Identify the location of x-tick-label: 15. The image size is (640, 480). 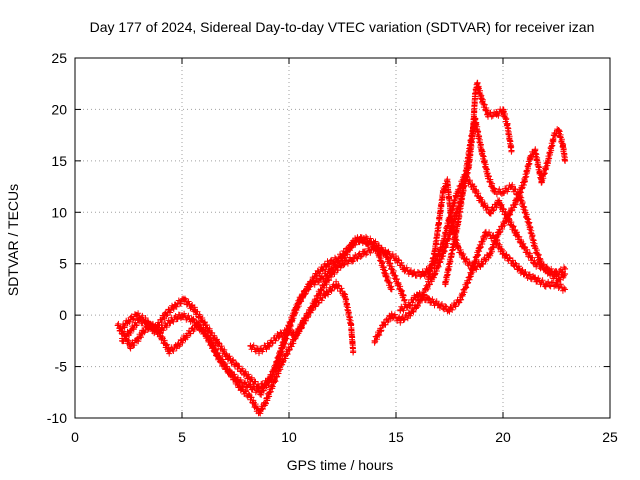
(396, 437).